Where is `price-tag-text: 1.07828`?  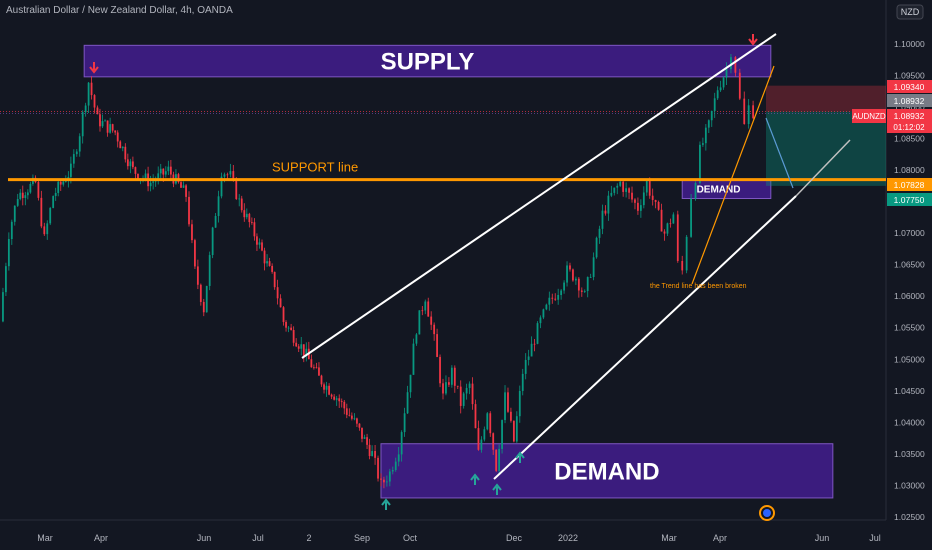
price-tag-text: 1.07828 is located at coordinates (909, 185).